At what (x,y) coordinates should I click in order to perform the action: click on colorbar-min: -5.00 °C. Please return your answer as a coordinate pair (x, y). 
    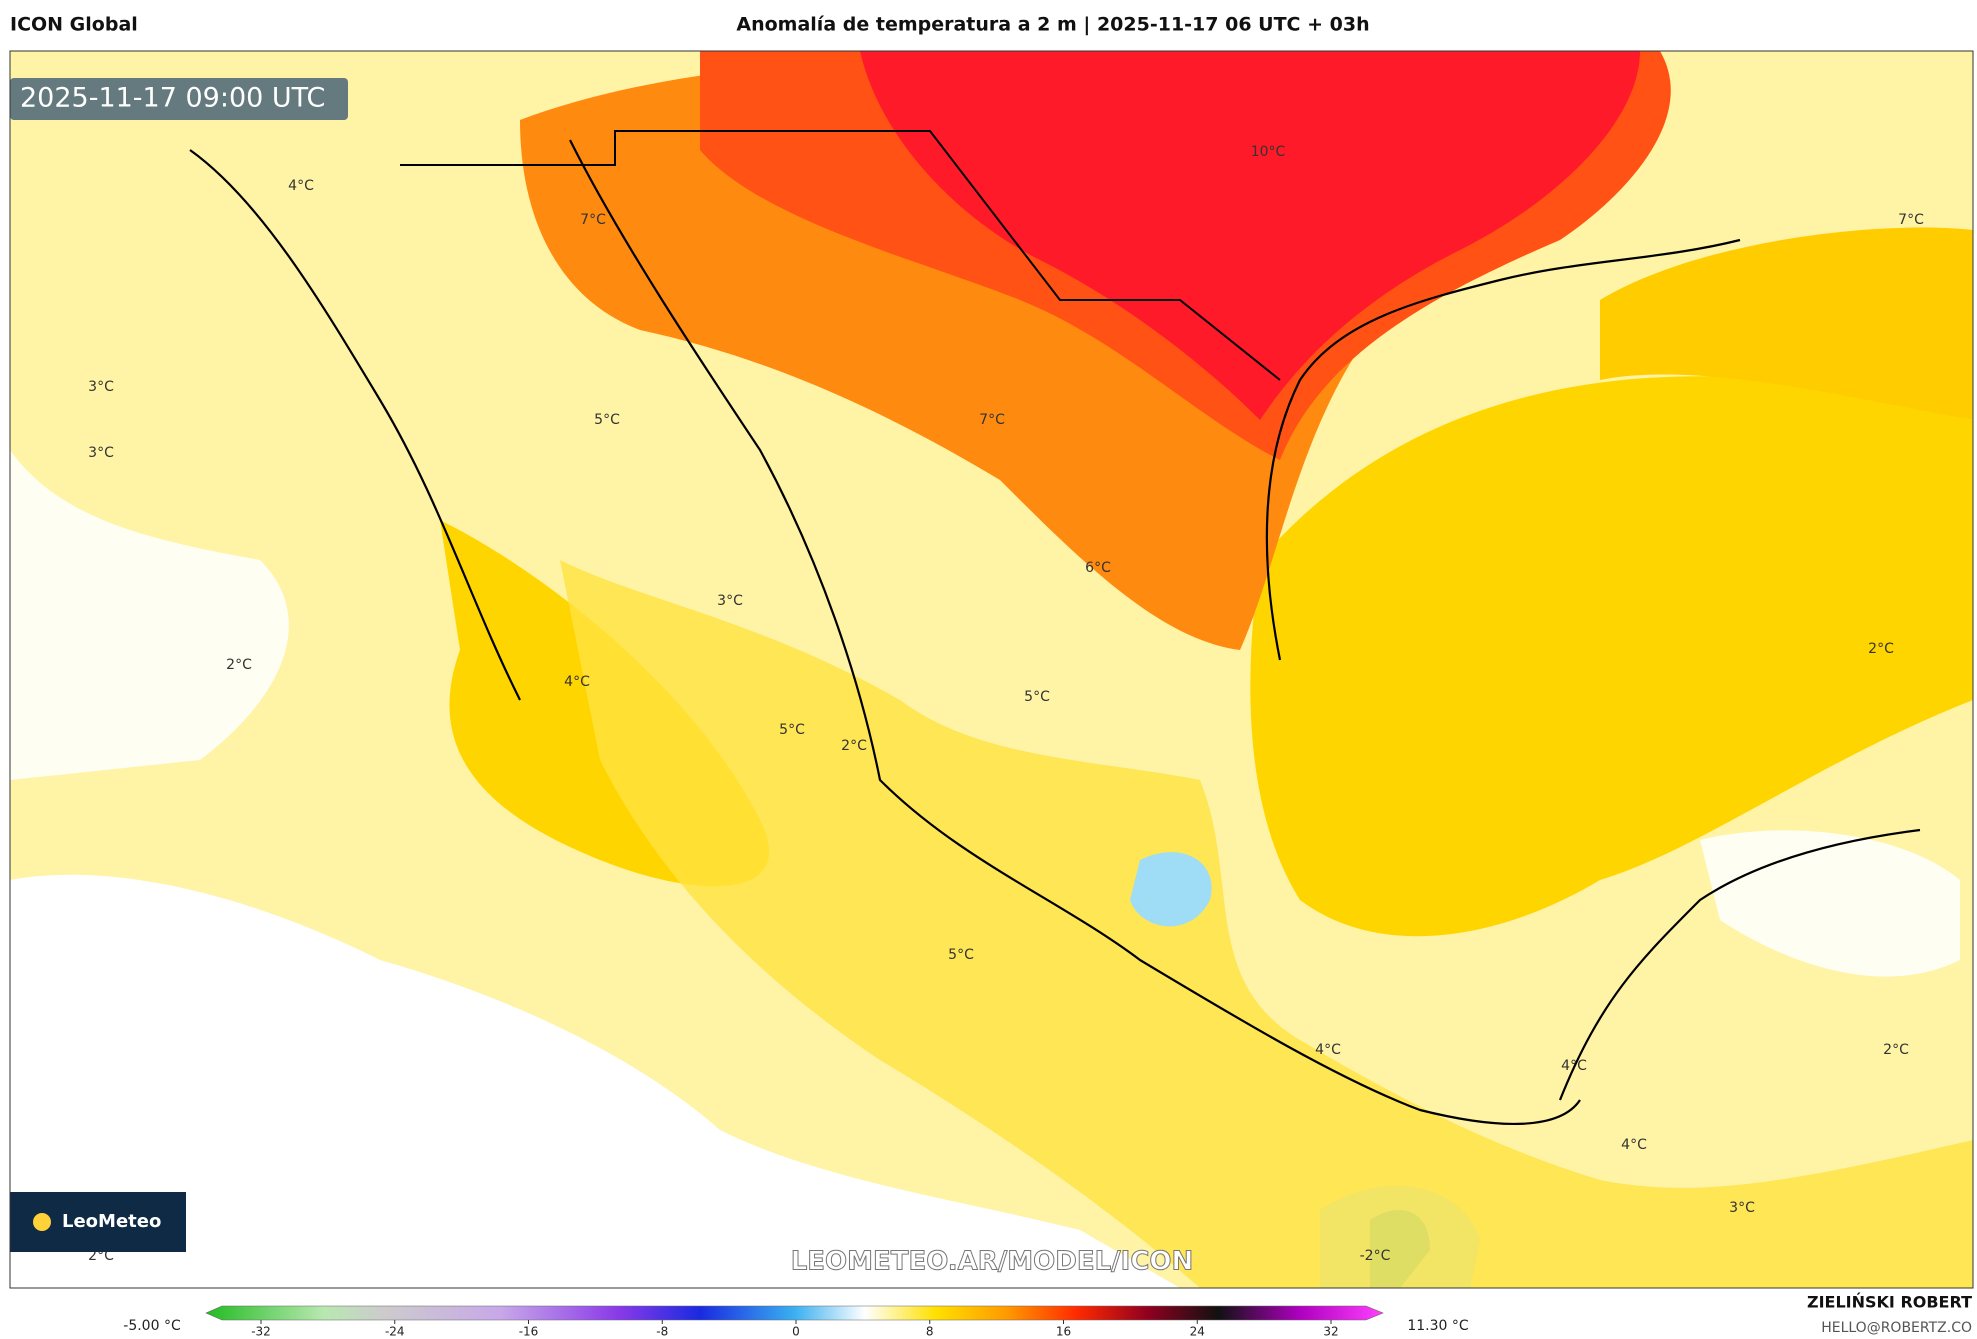
    Looking at the image, I should click on (152, 1326).